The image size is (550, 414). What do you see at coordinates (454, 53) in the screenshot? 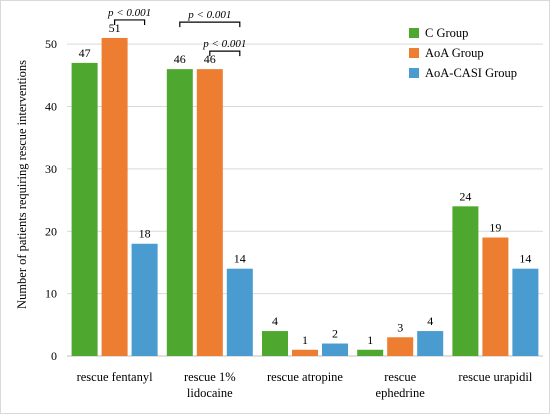
I see `legend-label: AoA Group` at bounding box center [454, 53].